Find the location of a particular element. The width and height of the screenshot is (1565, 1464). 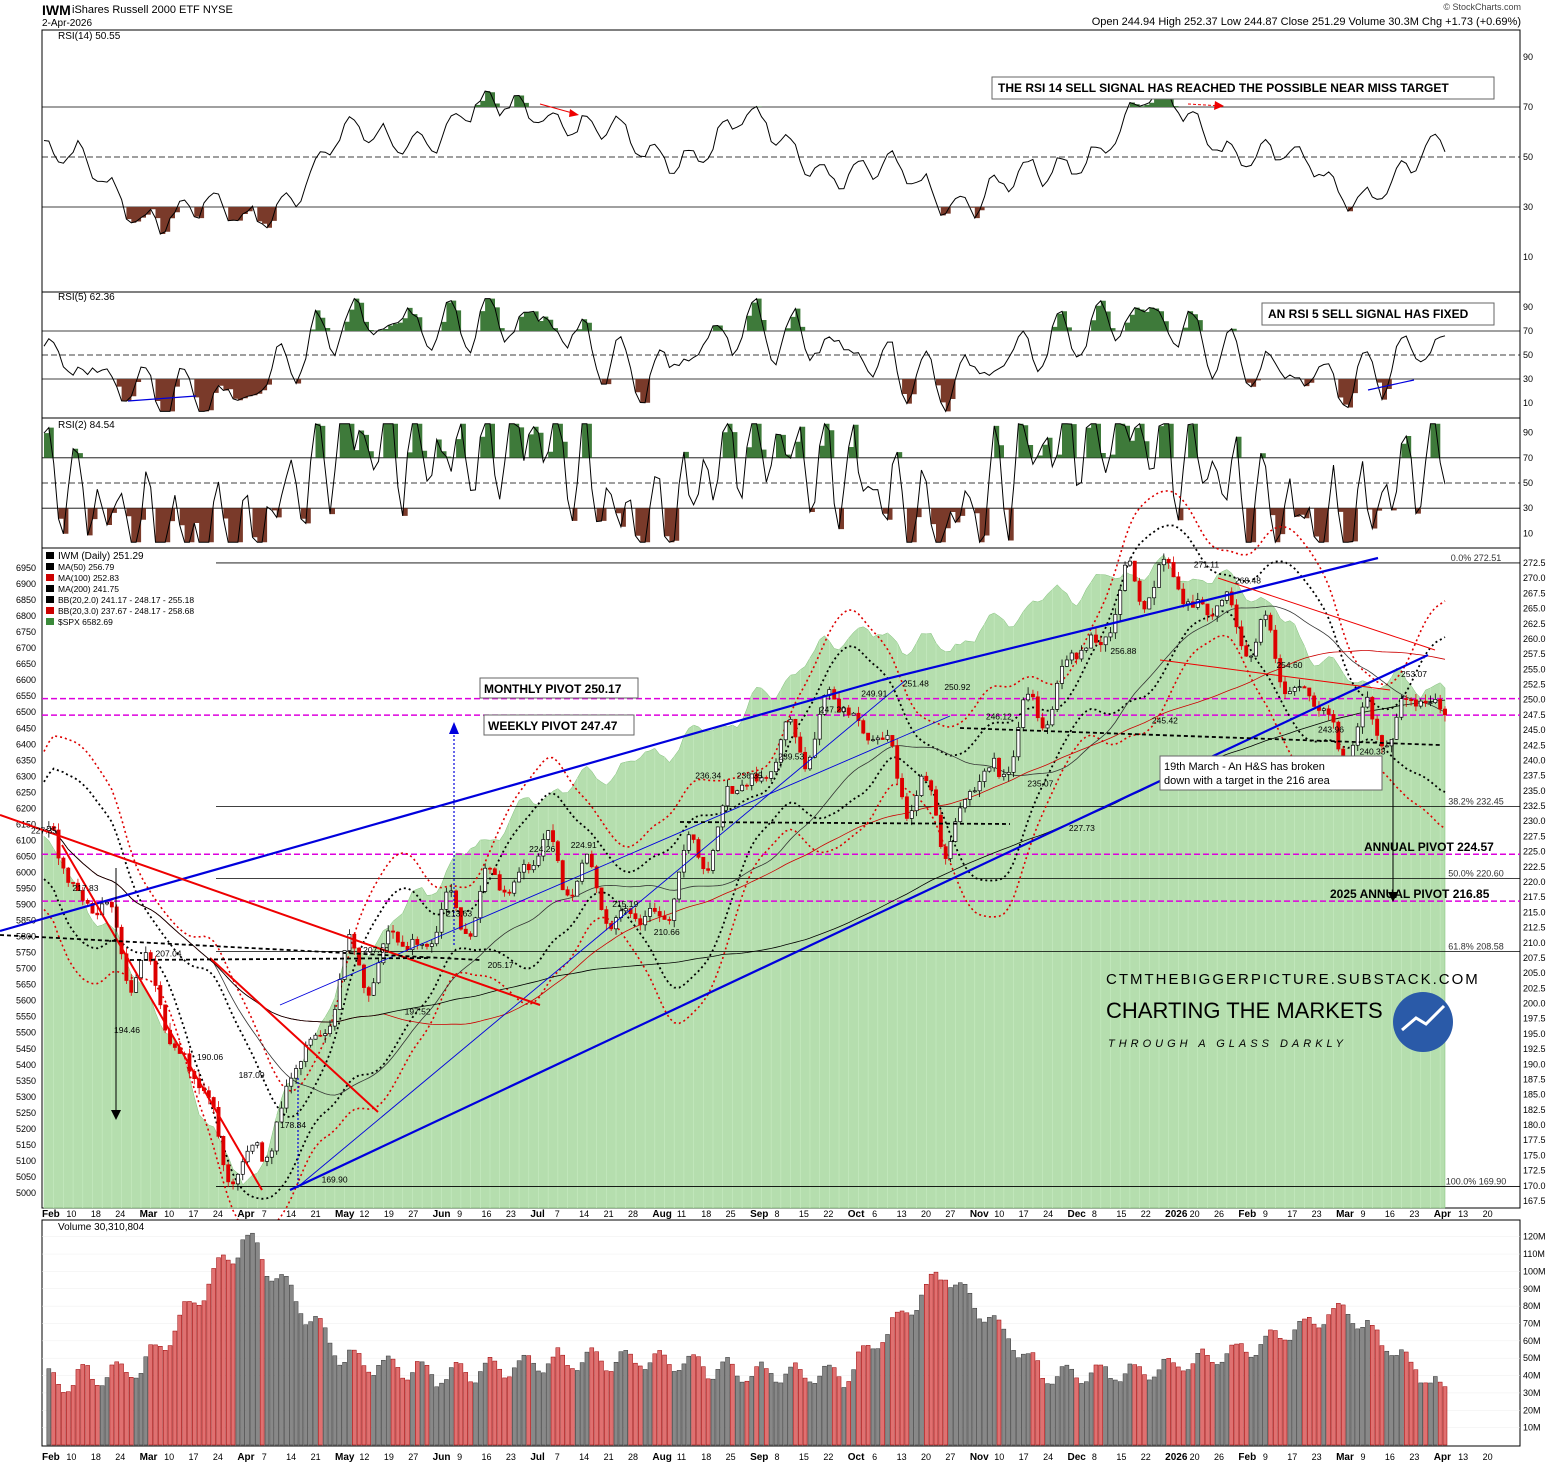

security-name: iShares Russell 2000 ETF NYSE is located at coordinates (152, 10).